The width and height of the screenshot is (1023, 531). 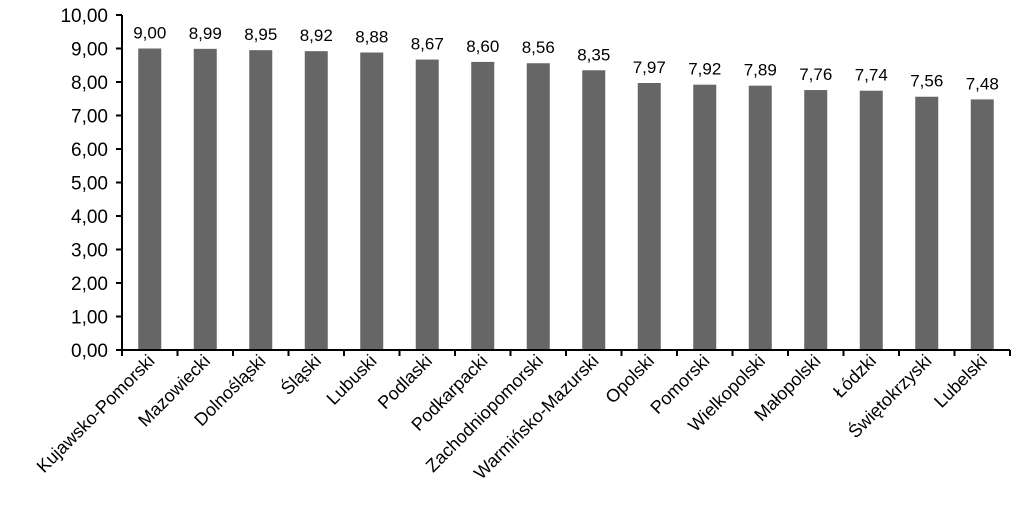 I want to click on x-tick-label: Łódzki, so click(x=854, y=376).